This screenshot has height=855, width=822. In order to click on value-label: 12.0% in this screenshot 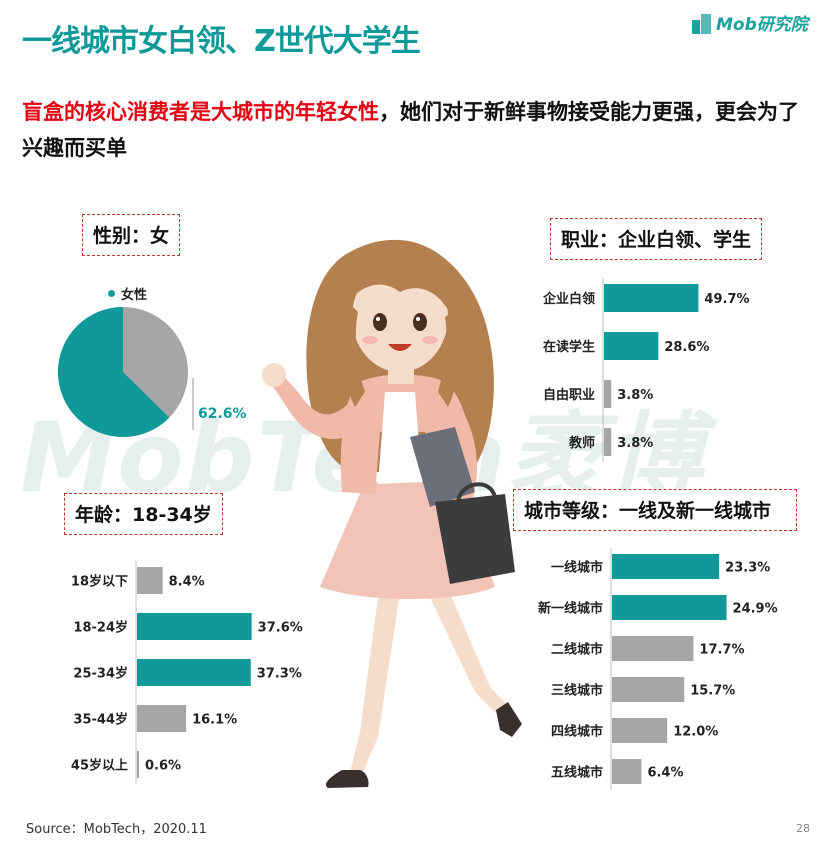, I will do `click(695, 732)`.